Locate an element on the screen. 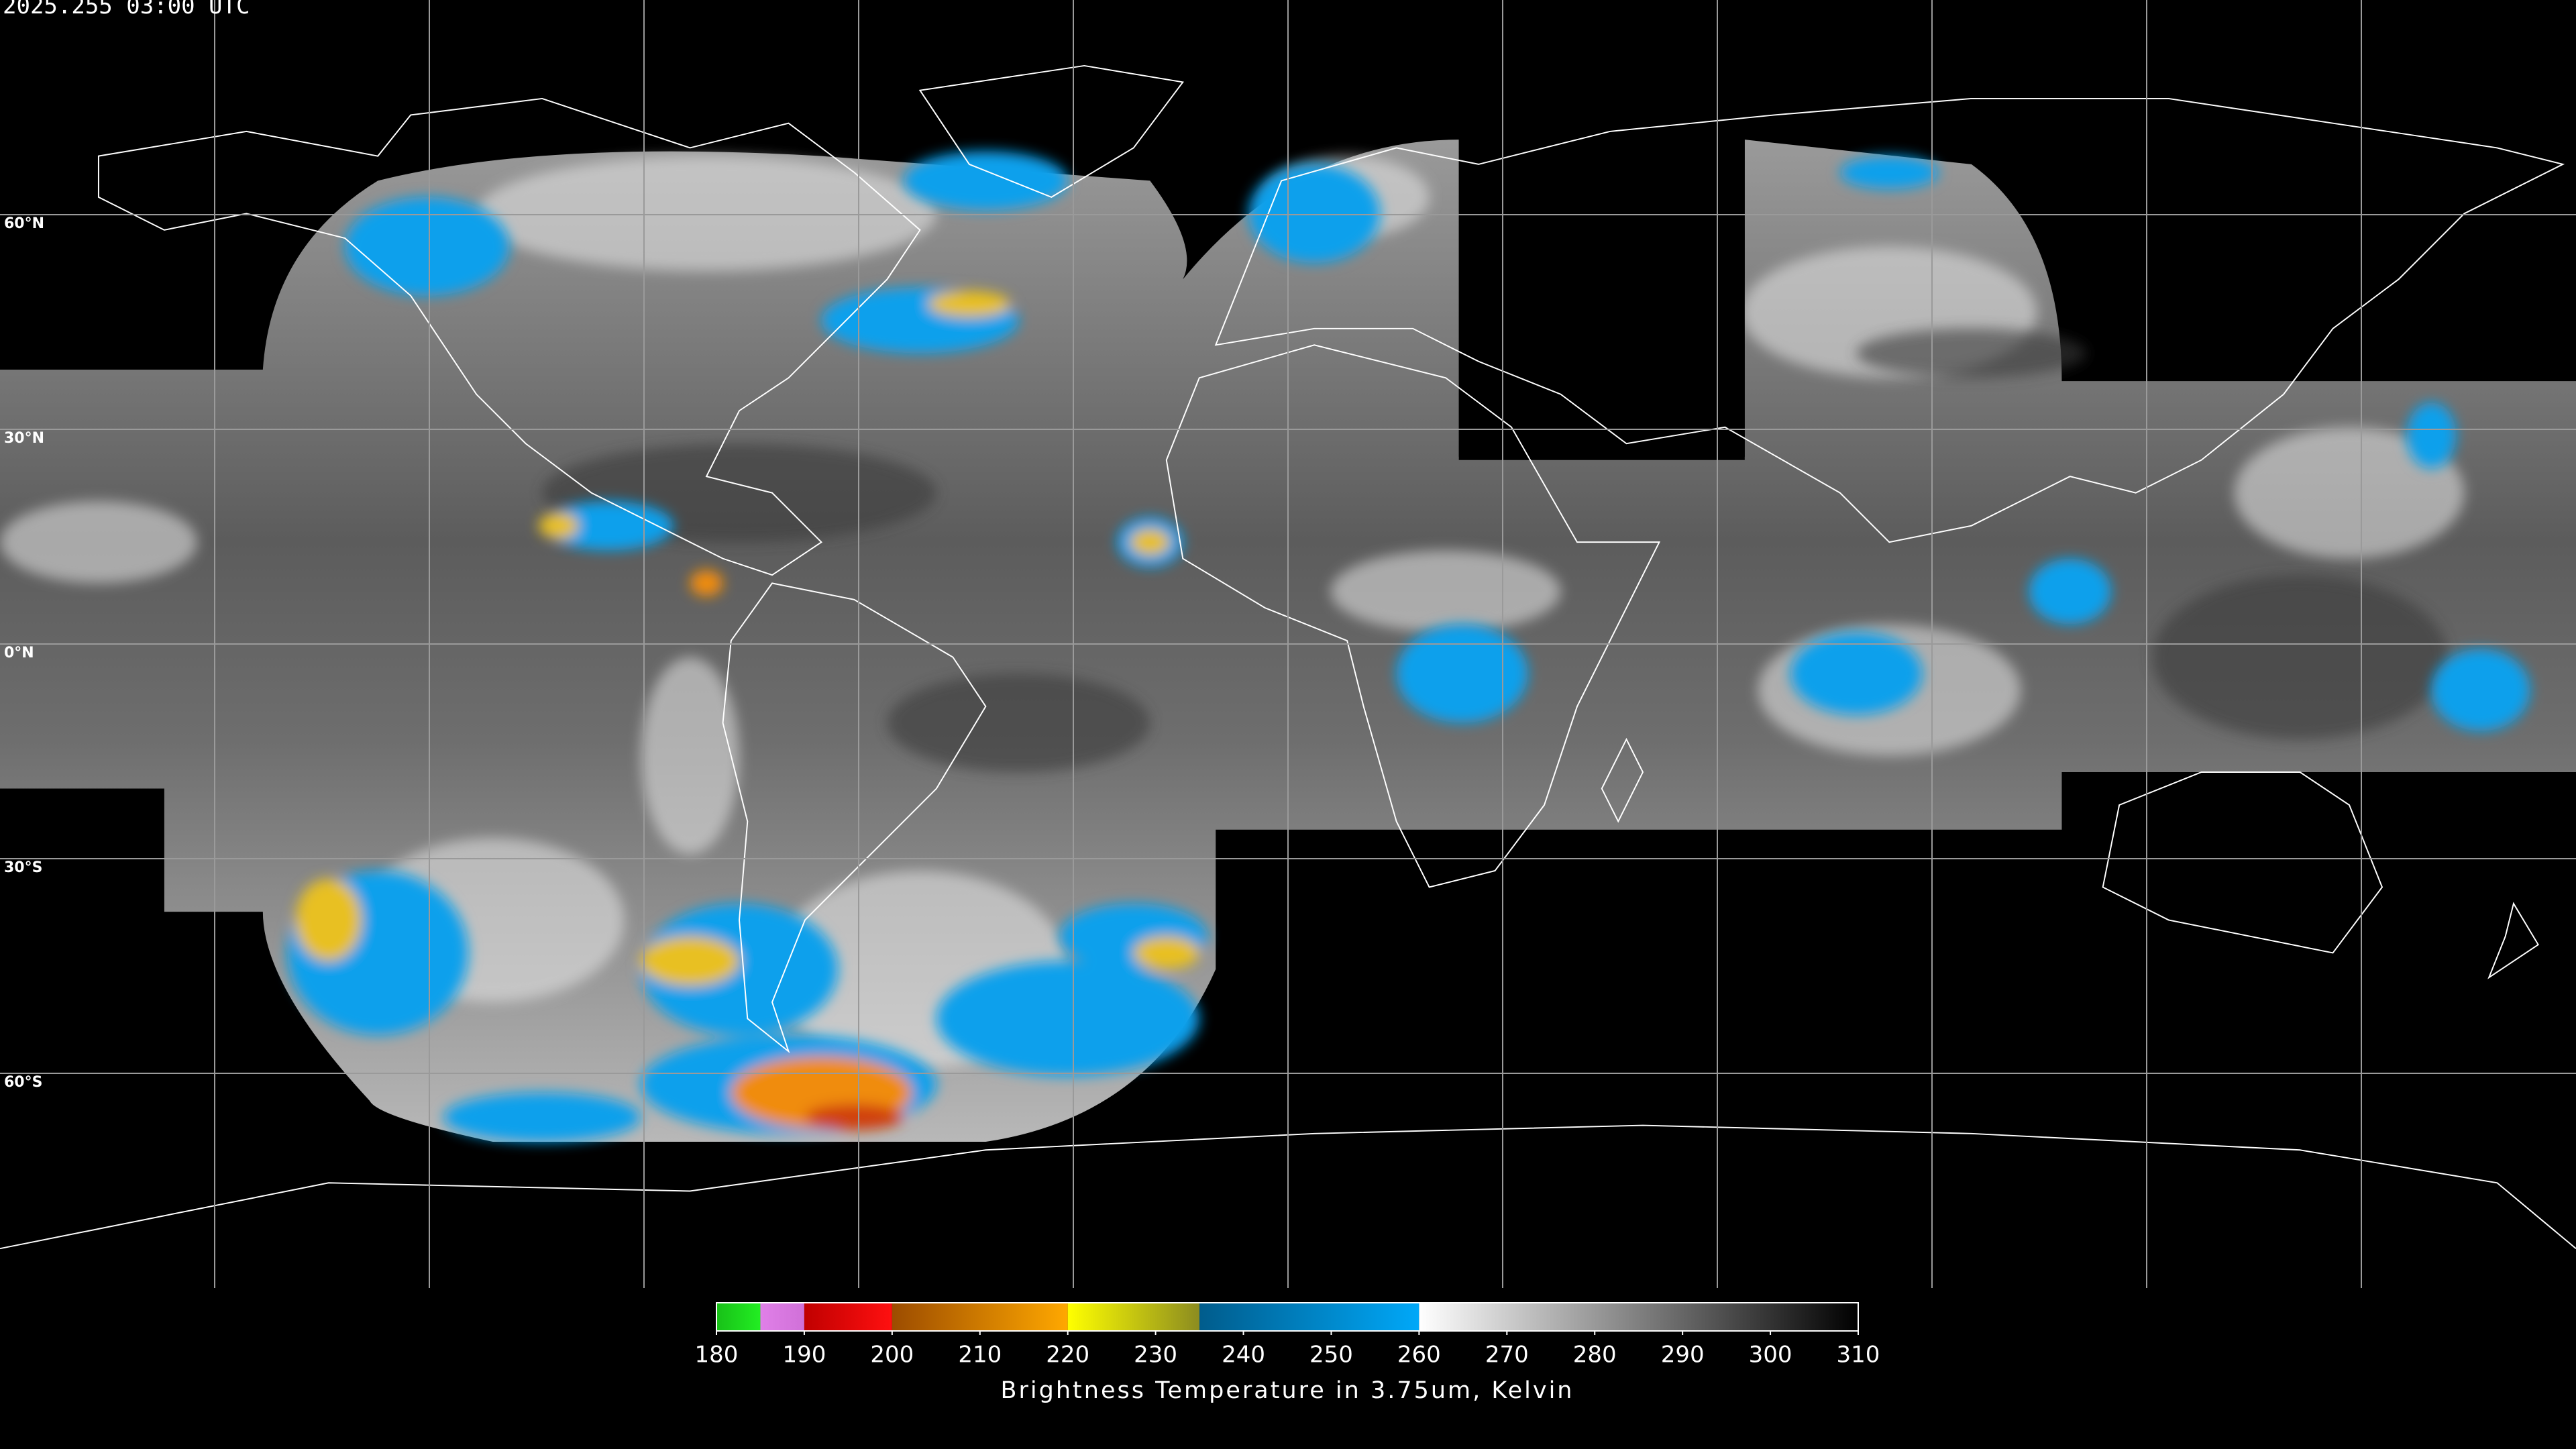 The width and height of the screenshot is (2576, 1449). colorbar-tick-label: 310 is located at coordinates (1858, 1355).